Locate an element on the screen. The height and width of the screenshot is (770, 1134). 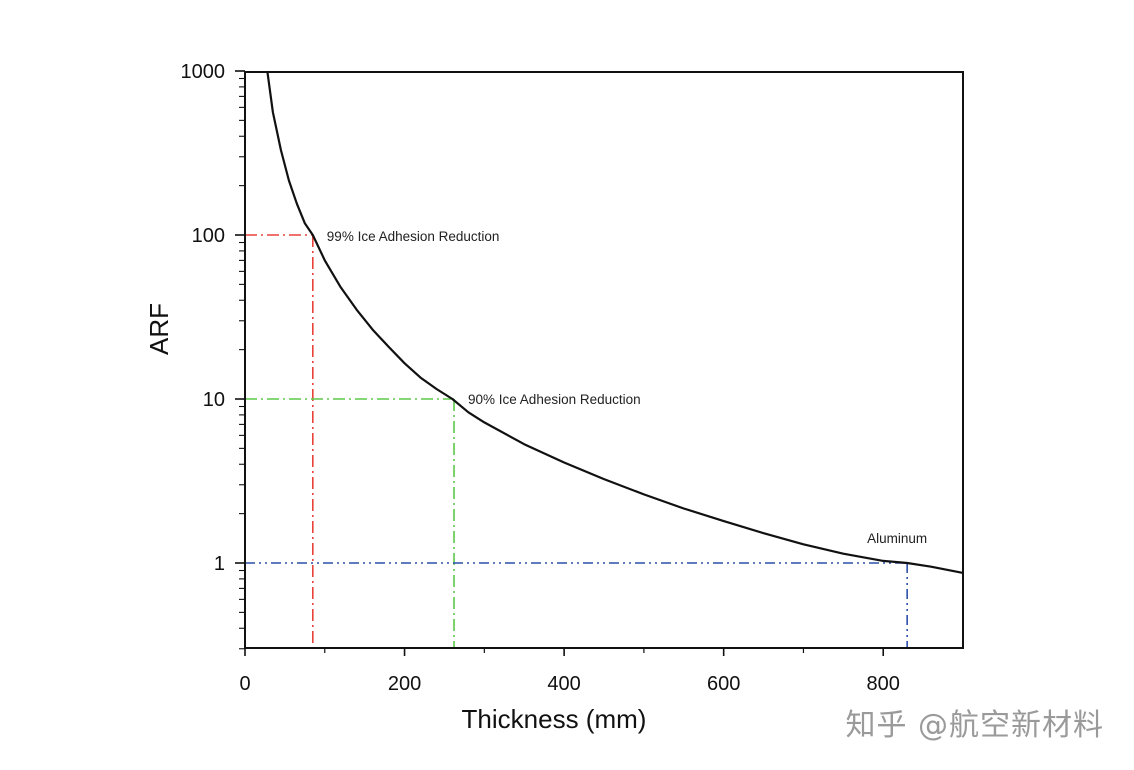
y-axis-title: ARF is located at coordinates (159, 329).